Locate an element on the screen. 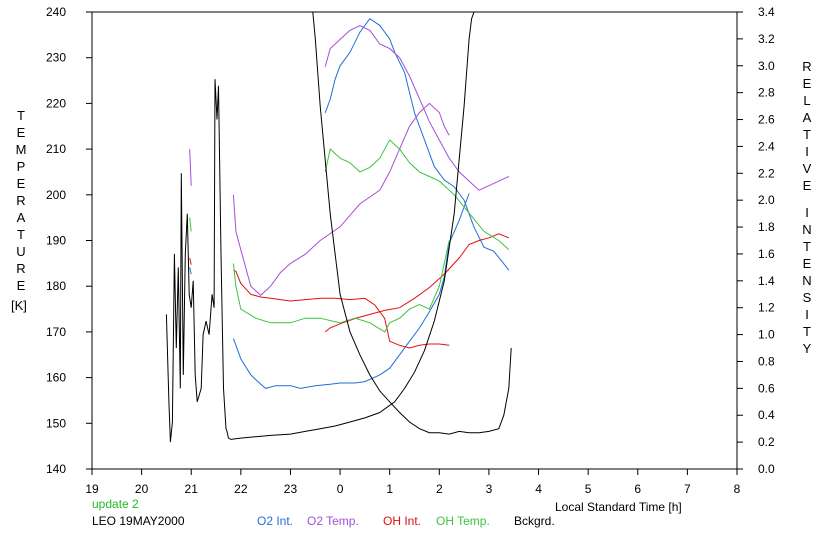 The height and width of the screenshot is (535, 828). left-y-tick-label: 150 is located at coordinates (56, 423).